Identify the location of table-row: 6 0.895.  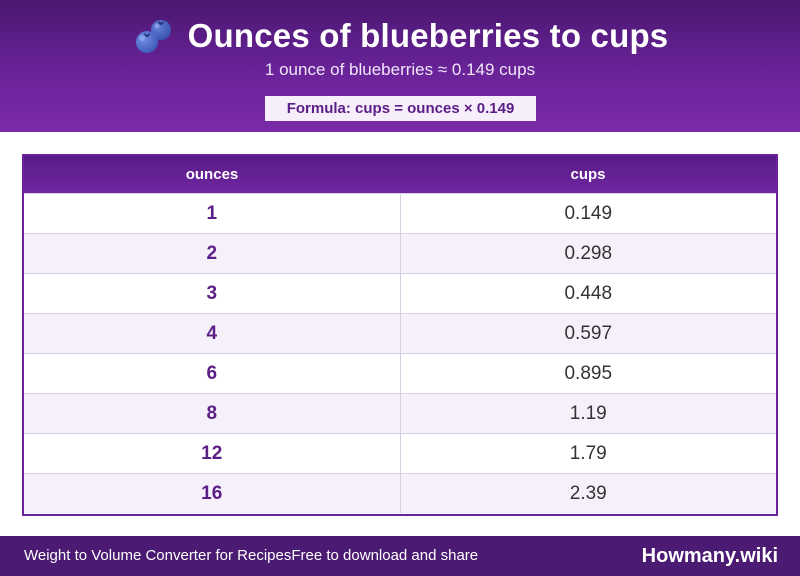
(400, 373).